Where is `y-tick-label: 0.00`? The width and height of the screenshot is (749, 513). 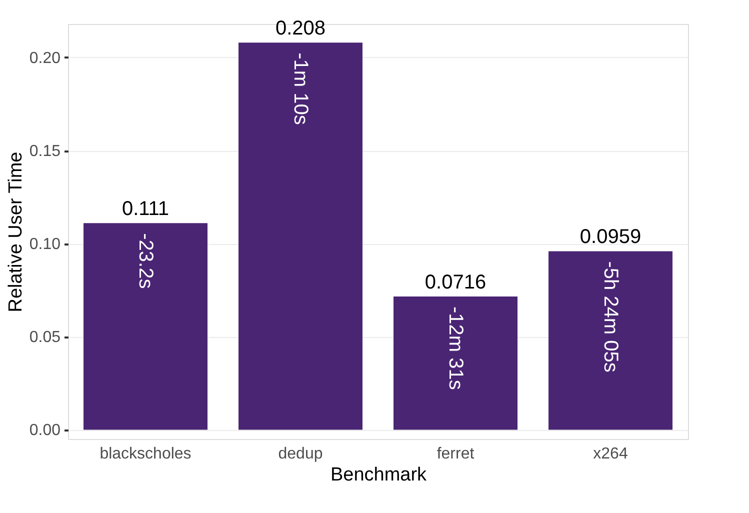 y-tick-label: 0.00 is located at coordinates (45, 431).